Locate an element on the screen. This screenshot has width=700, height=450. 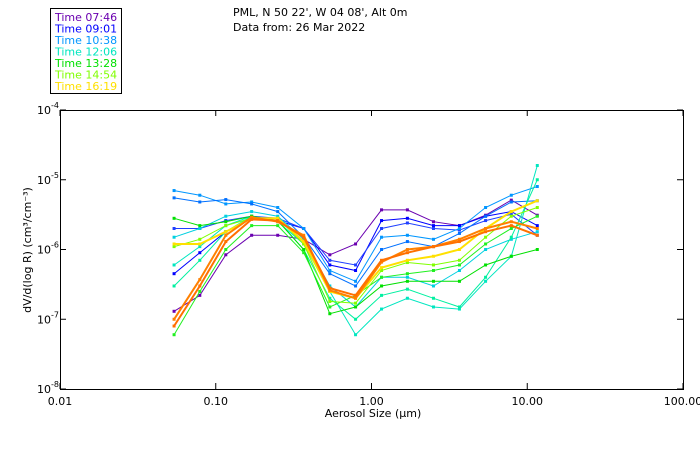
y-tick-exponent: -4 is located at coordinates (55, 105).